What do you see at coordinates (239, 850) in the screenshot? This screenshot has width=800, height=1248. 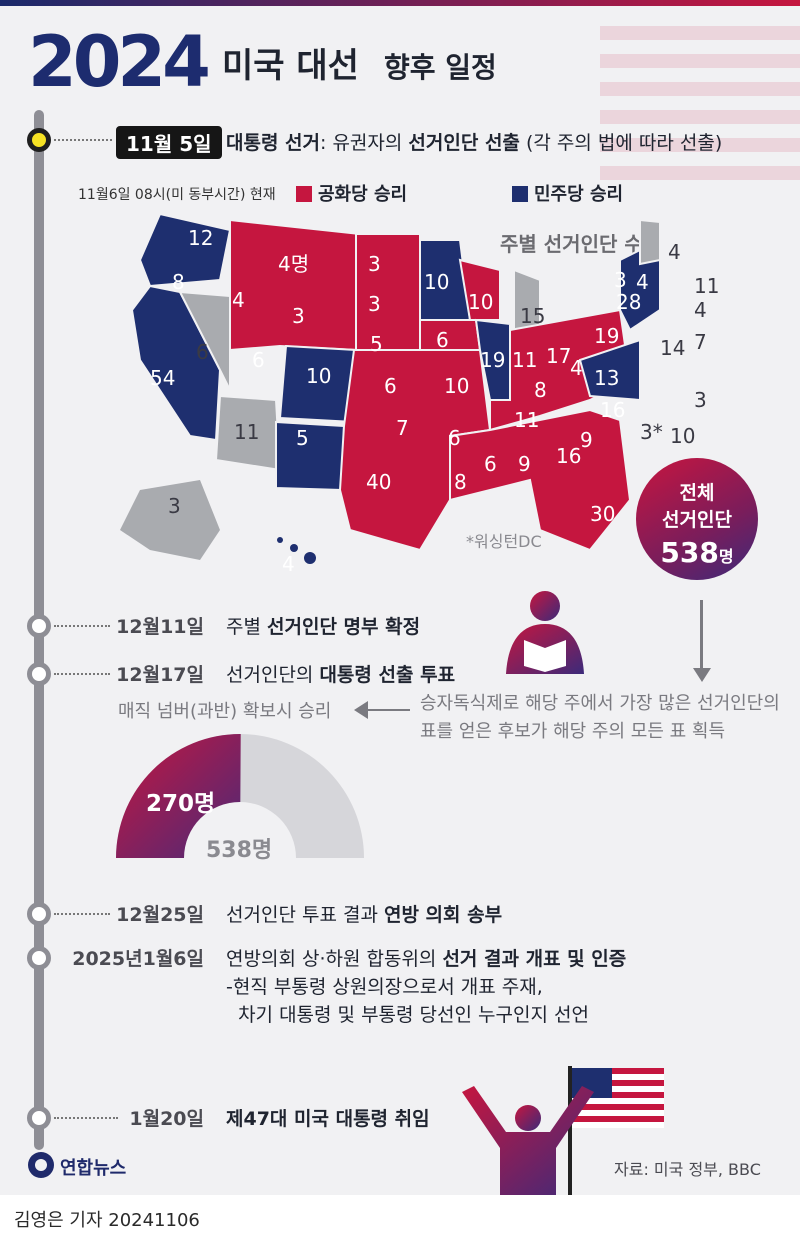 I see `gauge-total-label: 538명` at bounding box center [239, 850].